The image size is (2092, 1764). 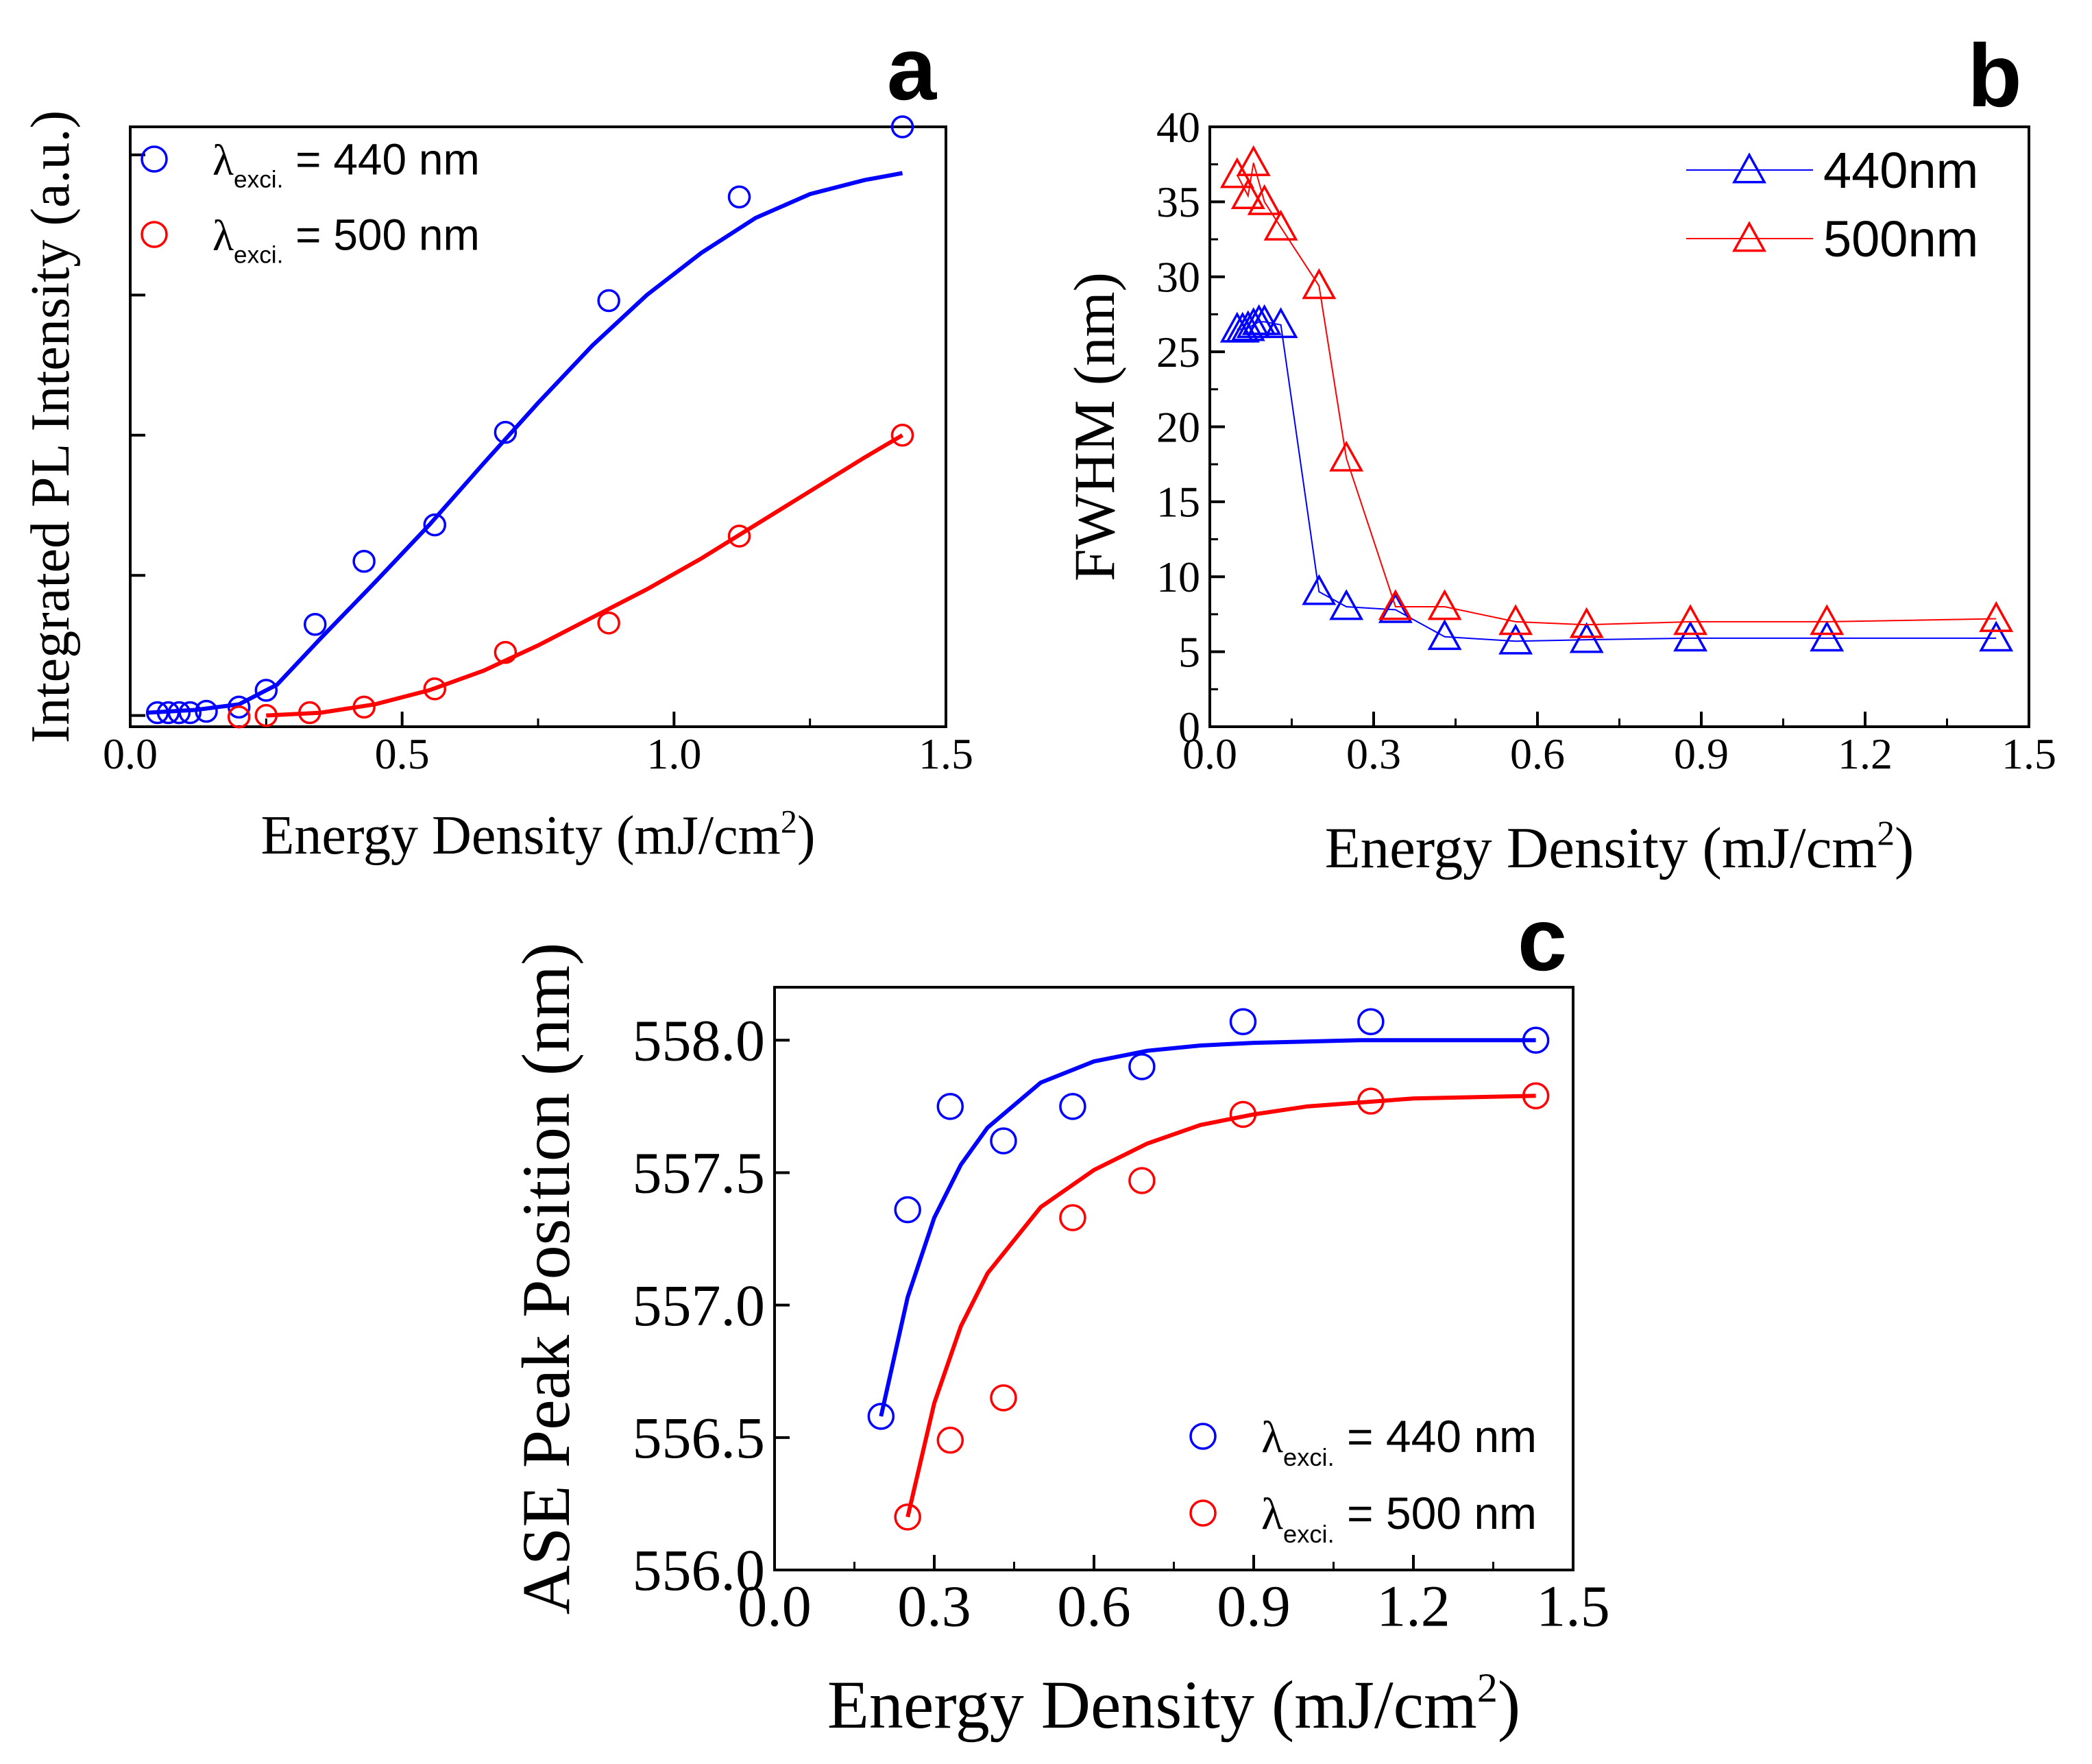 What do you see at coordinates (699, 1173) in the screenshot?
I see `y-tick-label: 557.5` at bounding box center [699, 1173].